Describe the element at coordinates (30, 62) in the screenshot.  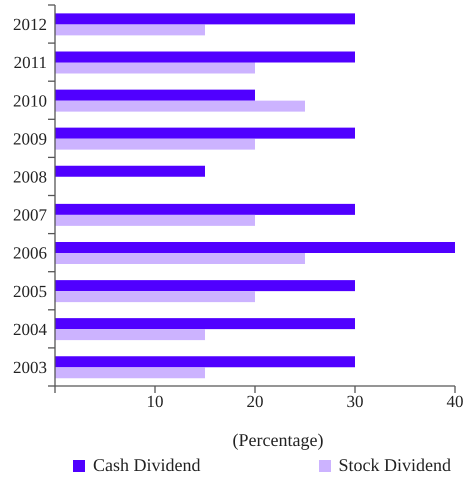
I see `y-tick-label: 2011` at that location.